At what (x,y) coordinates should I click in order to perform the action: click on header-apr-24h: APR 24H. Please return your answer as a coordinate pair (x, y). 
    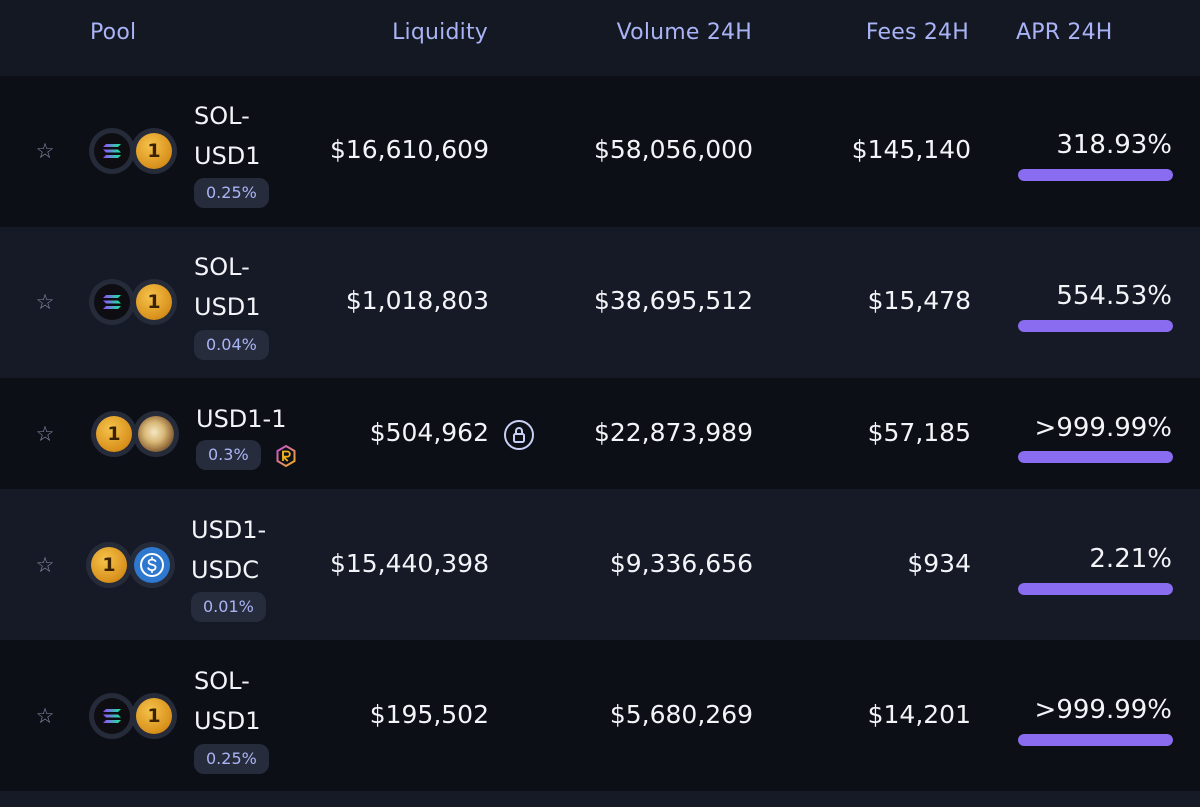
    Looking at the image, I should click on (1064, 32).